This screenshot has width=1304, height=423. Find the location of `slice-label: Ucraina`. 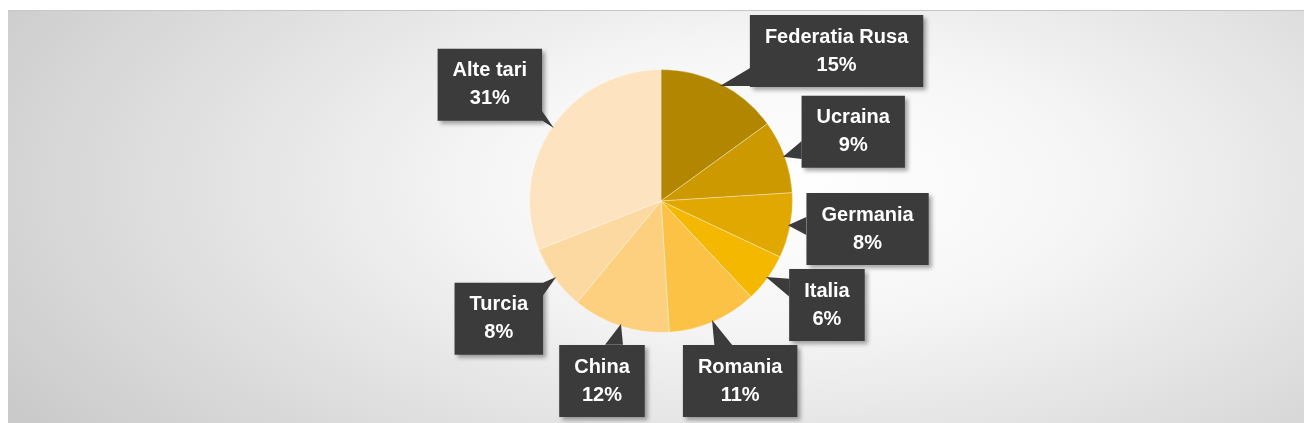

slice-label: Ucraina is located at coordinates (853, 116).